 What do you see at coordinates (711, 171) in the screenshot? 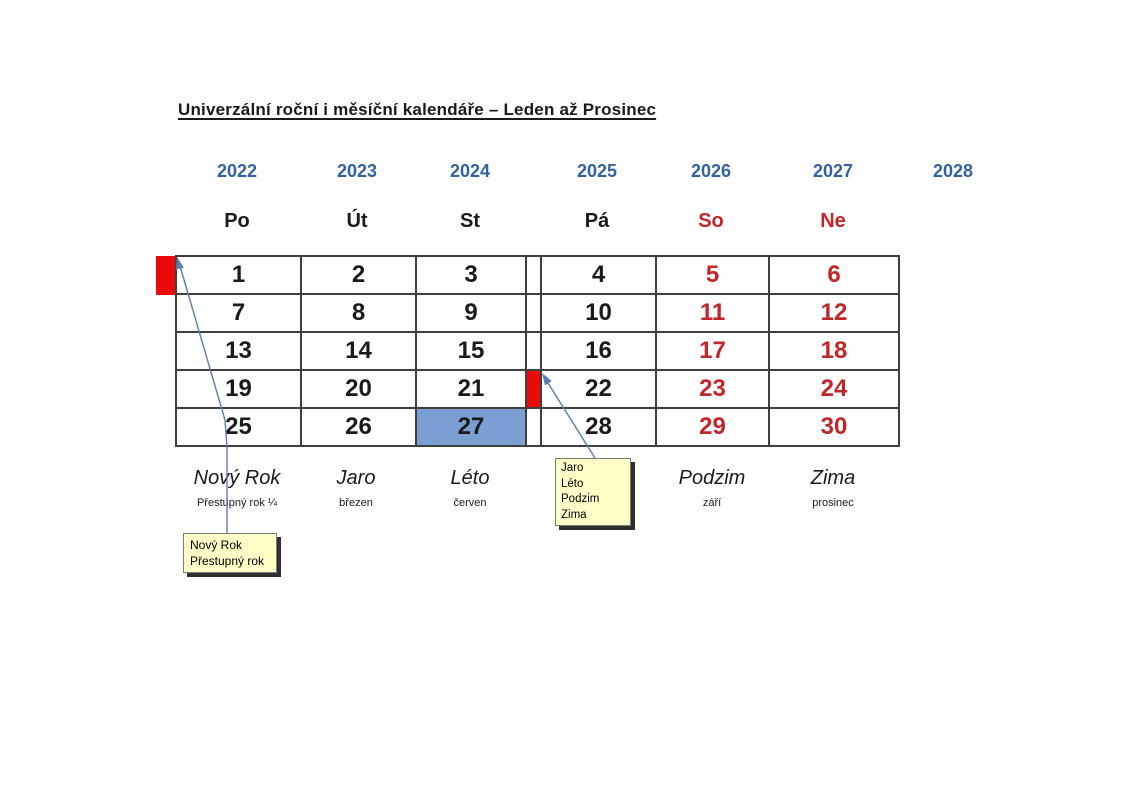
I see `year-label-2026: 2026` at bounding box center [711, 171].